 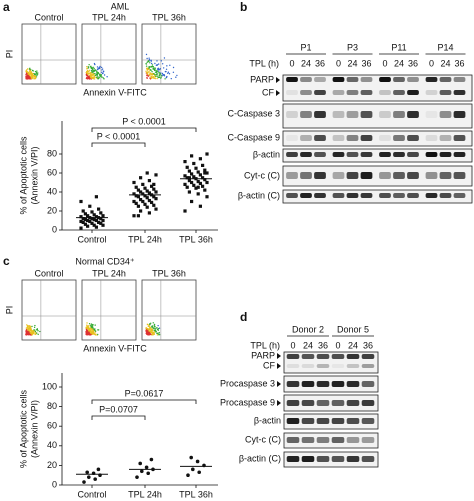 I want to click on time-label: 0, so click(x=291, y=63).